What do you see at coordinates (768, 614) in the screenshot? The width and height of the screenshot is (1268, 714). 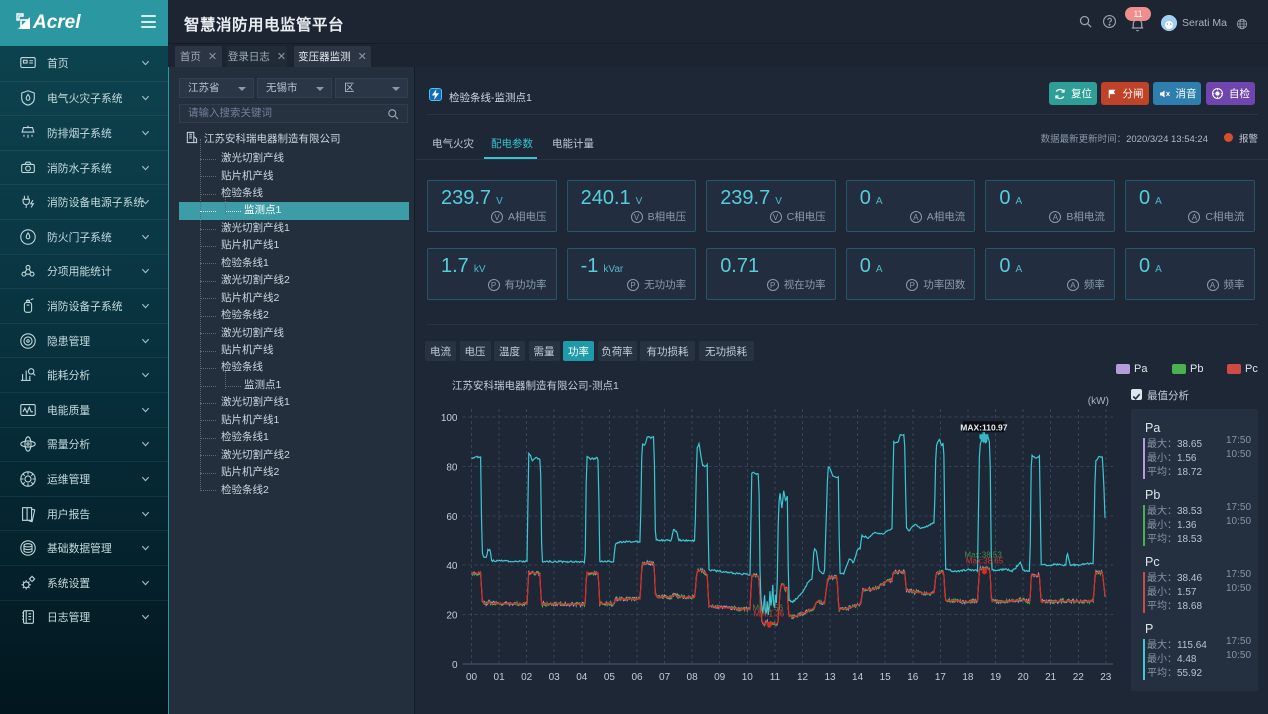 I see `svg-text: Min:1.36` at bounding box center [768, 614].